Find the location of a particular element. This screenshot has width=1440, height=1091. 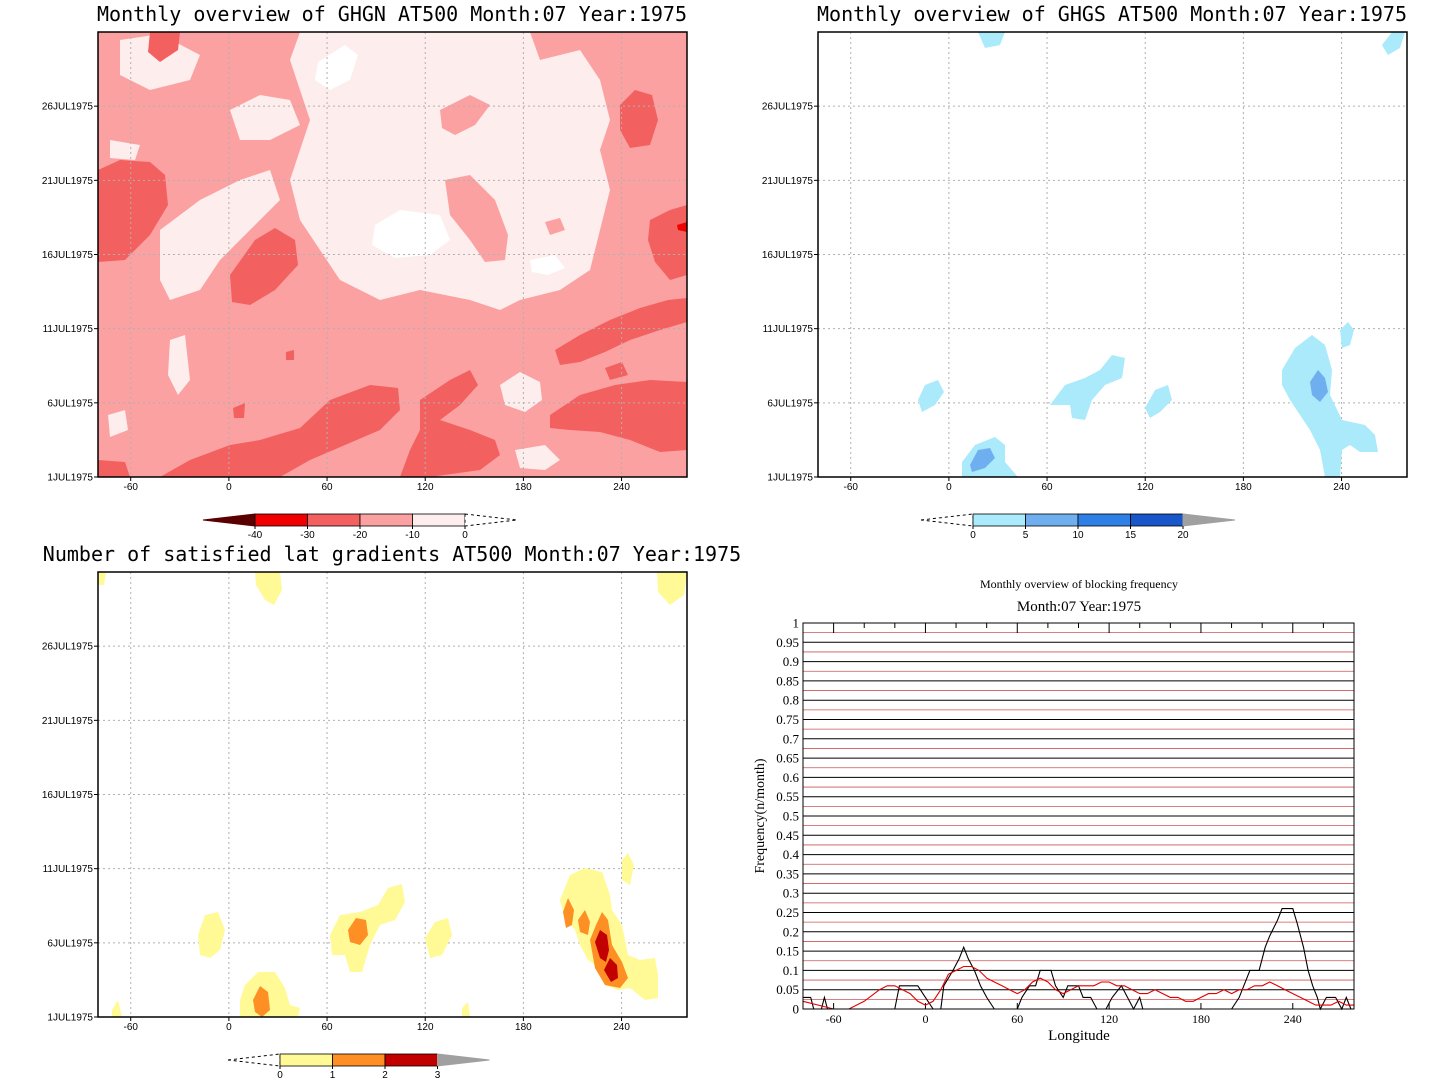

ghgn-y-tick-label: 6JUL1975 is located at coordinates (70, 403).